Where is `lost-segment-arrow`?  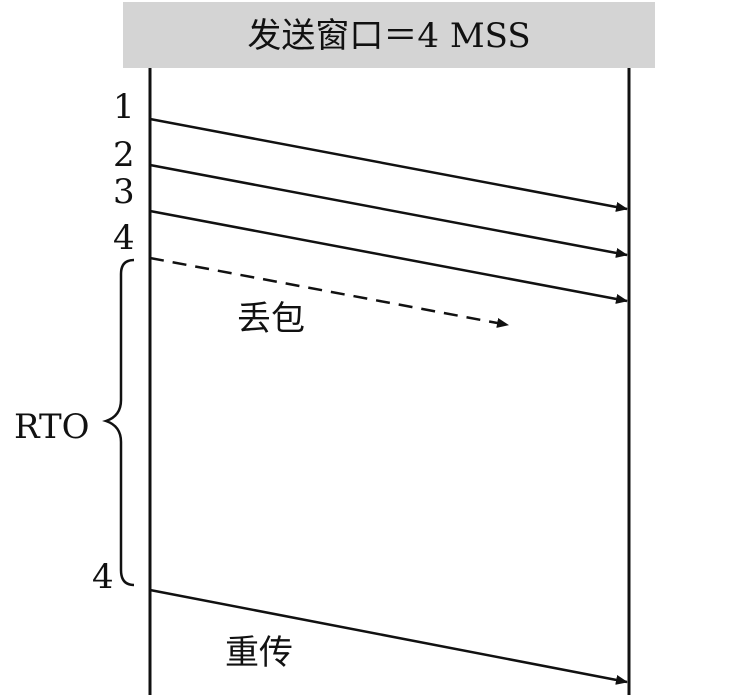 lost-segment-arrow is located at coordinates (329, 292).